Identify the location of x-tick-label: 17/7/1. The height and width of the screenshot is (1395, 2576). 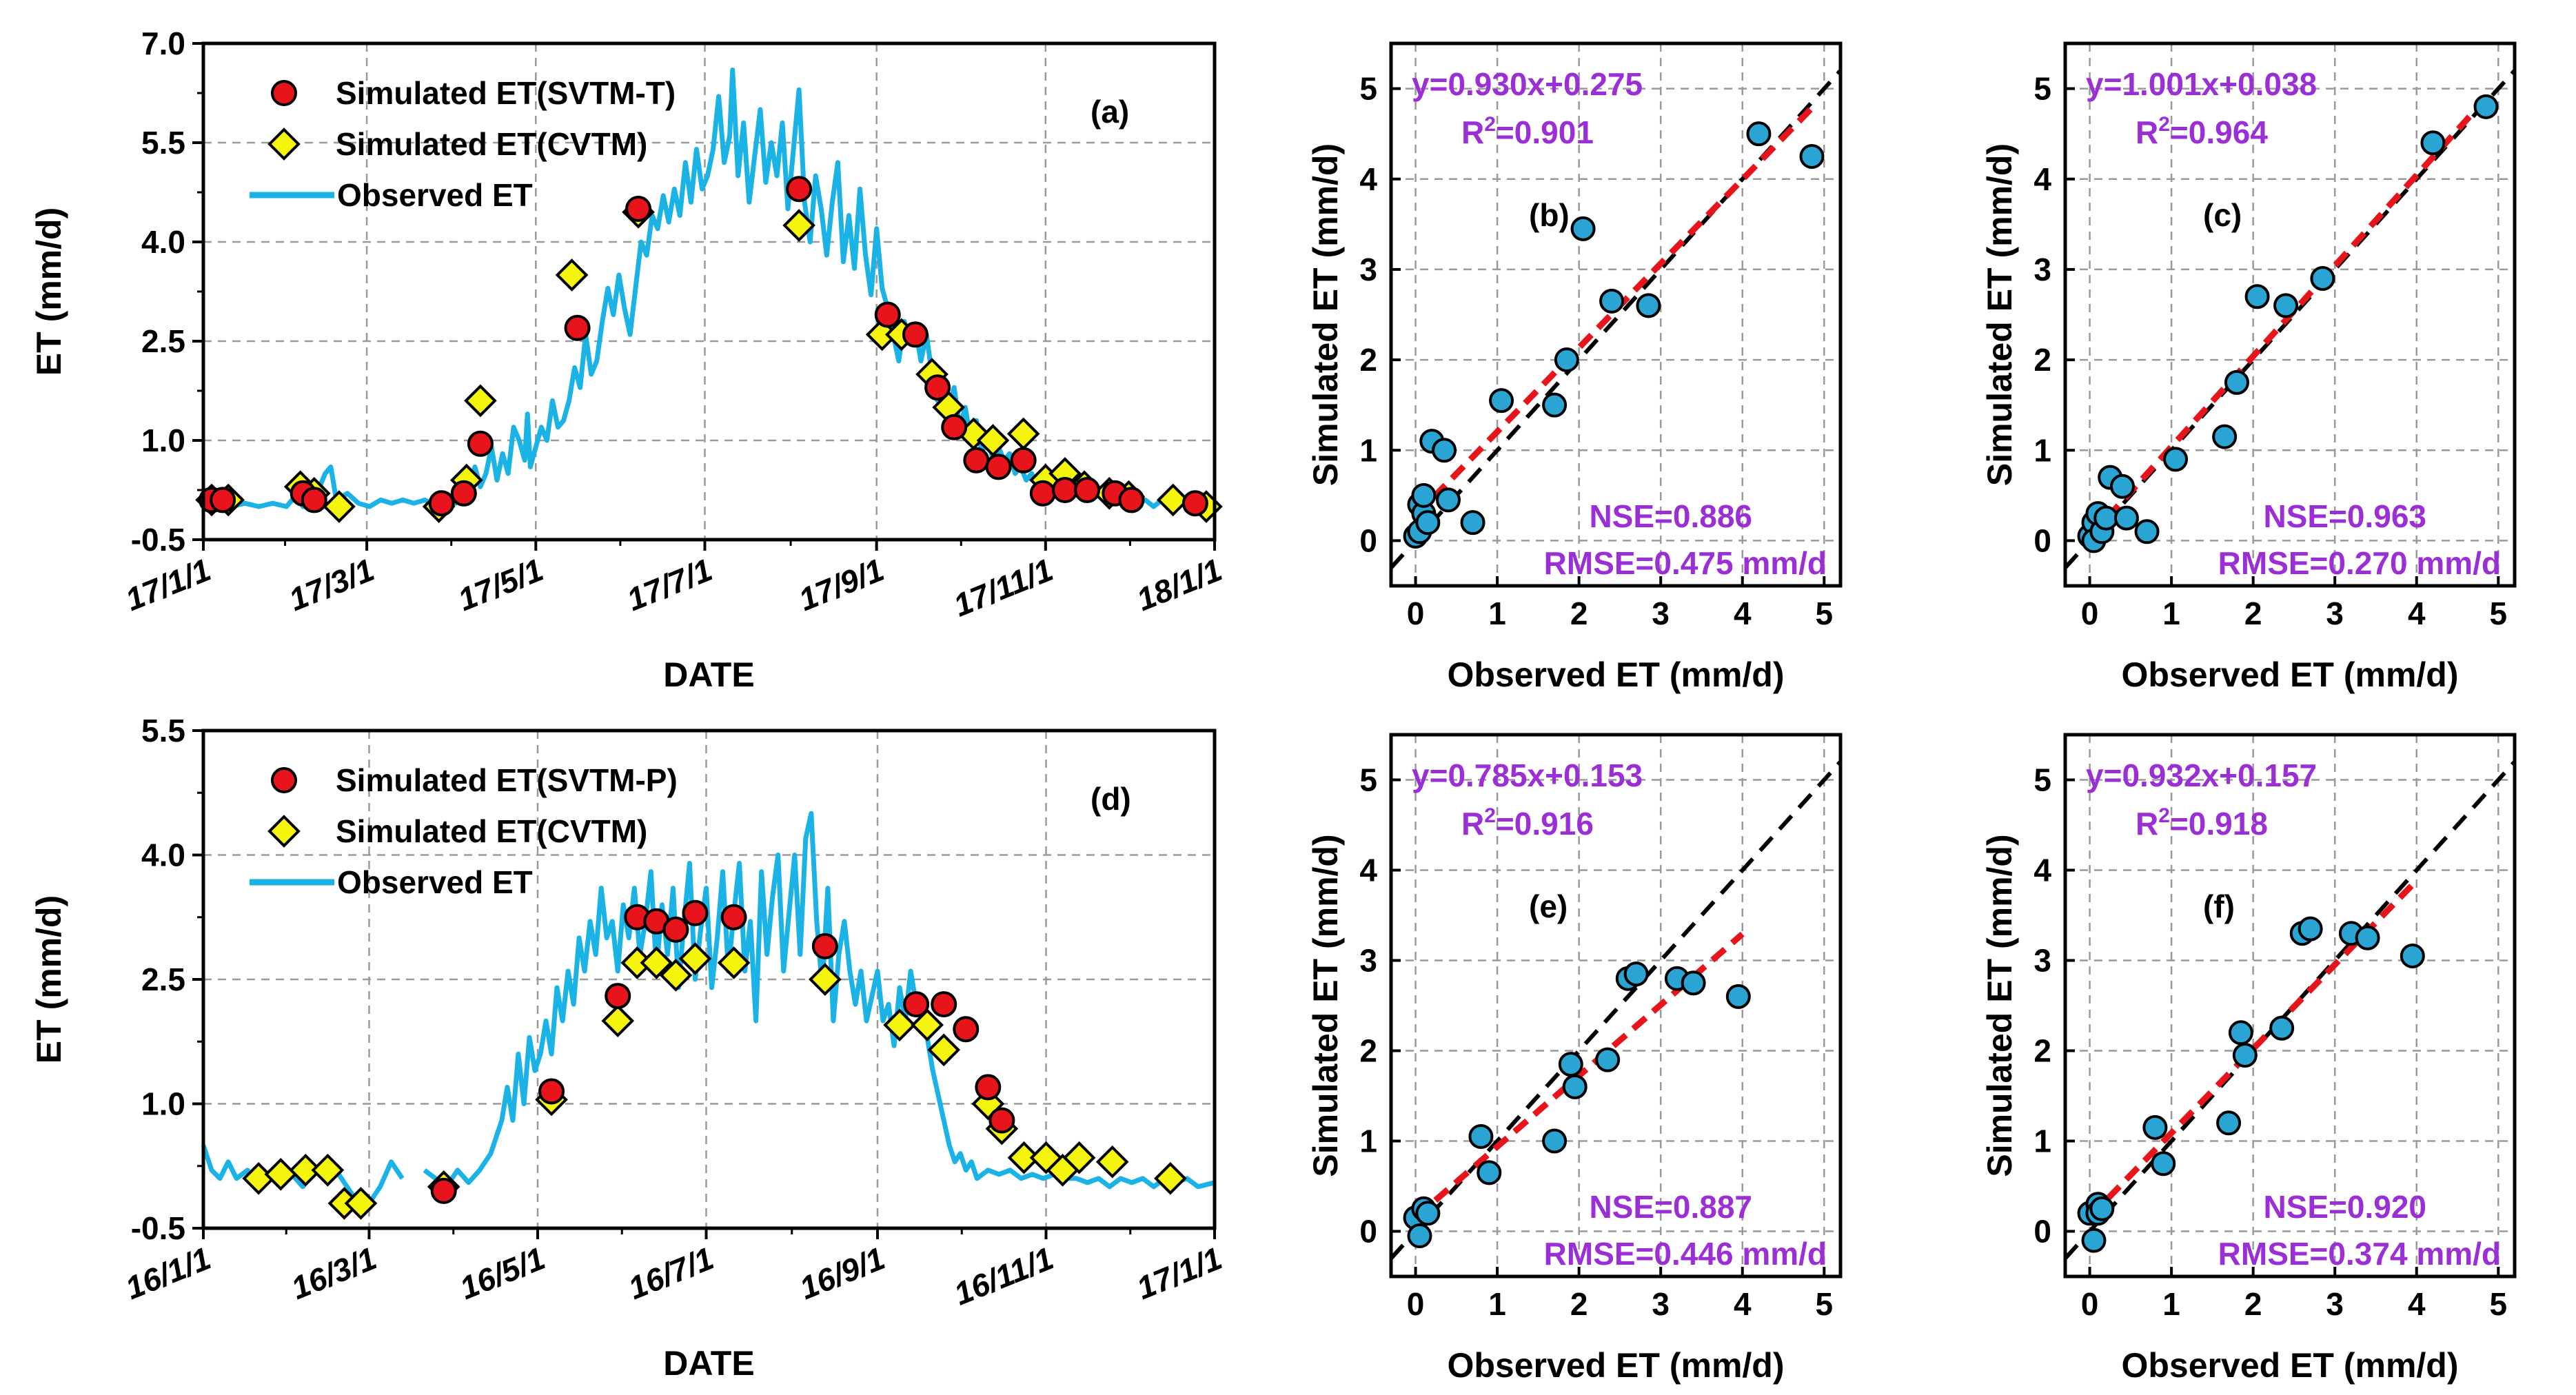
(669, 584).